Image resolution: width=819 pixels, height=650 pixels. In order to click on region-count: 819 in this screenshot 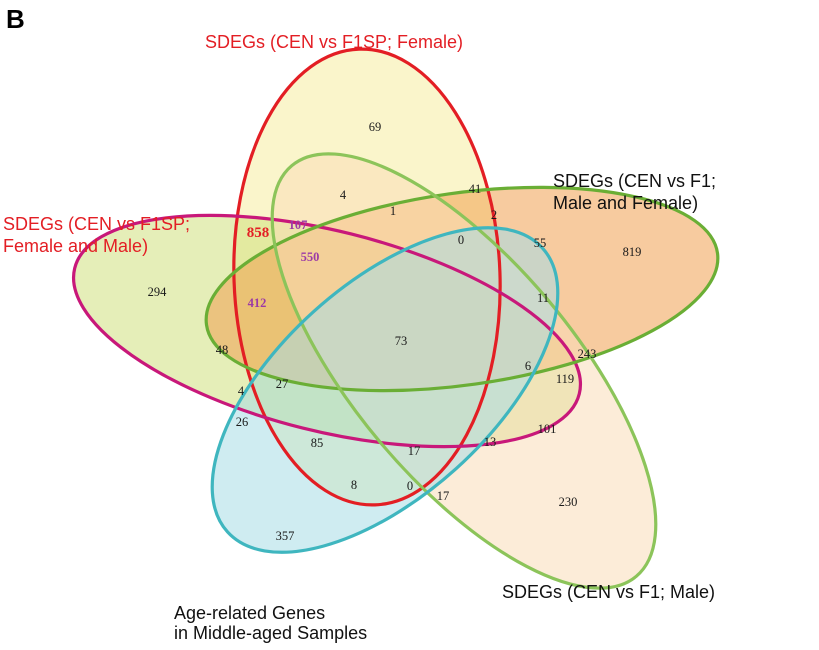, I will do `click(632, 252)`.